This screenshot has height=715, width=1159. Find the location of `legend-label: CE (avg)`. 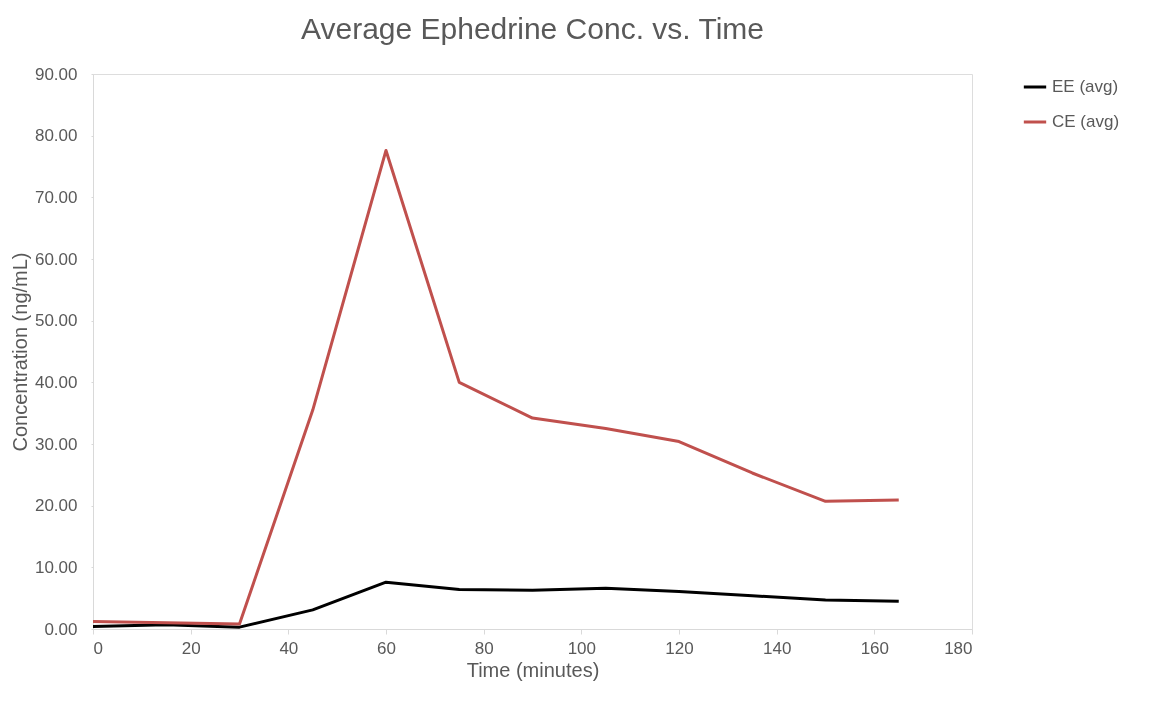

legend-label: CE (avg) is located at coordinates (1086, 121).